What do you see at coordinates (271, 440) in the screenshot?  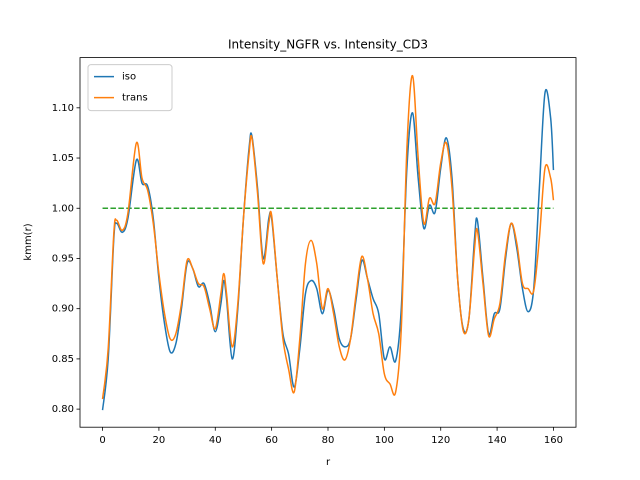 I see `x-tick-label: 60` at bounding box center [271, 440].